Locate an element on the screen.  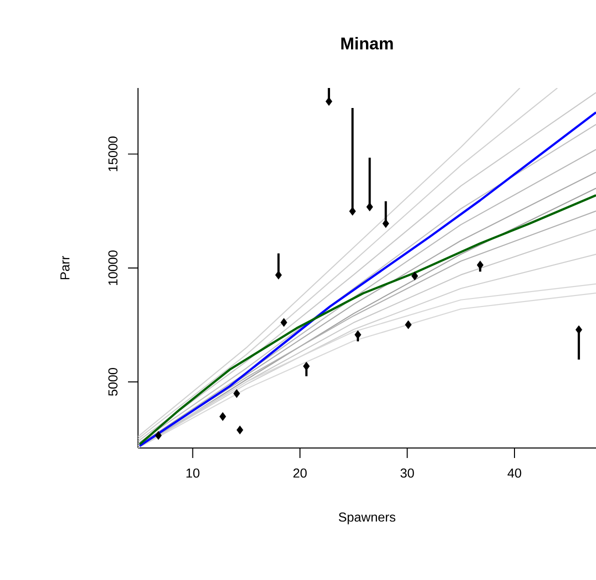
y-tick-label: 15000 is located at coordinates (113, 154).